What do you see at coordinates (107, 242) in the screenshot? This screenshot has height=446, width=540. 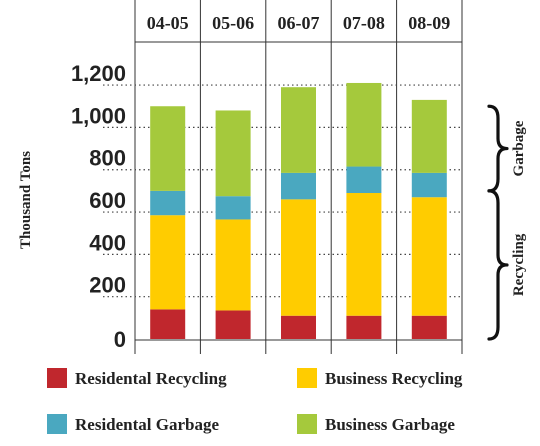 I see `y-tick-label: 400` at bounding box center [107, 242].